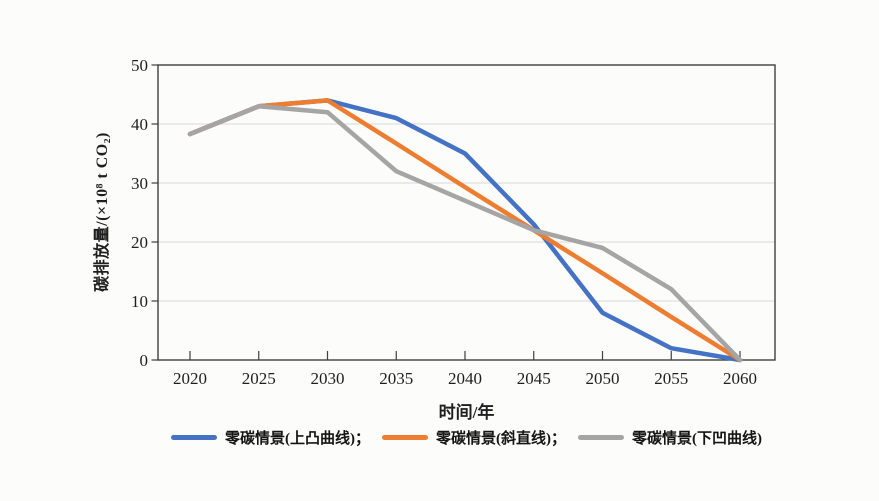  What do you see at coordinates (603, 378) in the screenshot?
I see `x-tick-label: 2050` at bounding box center [603, 378].